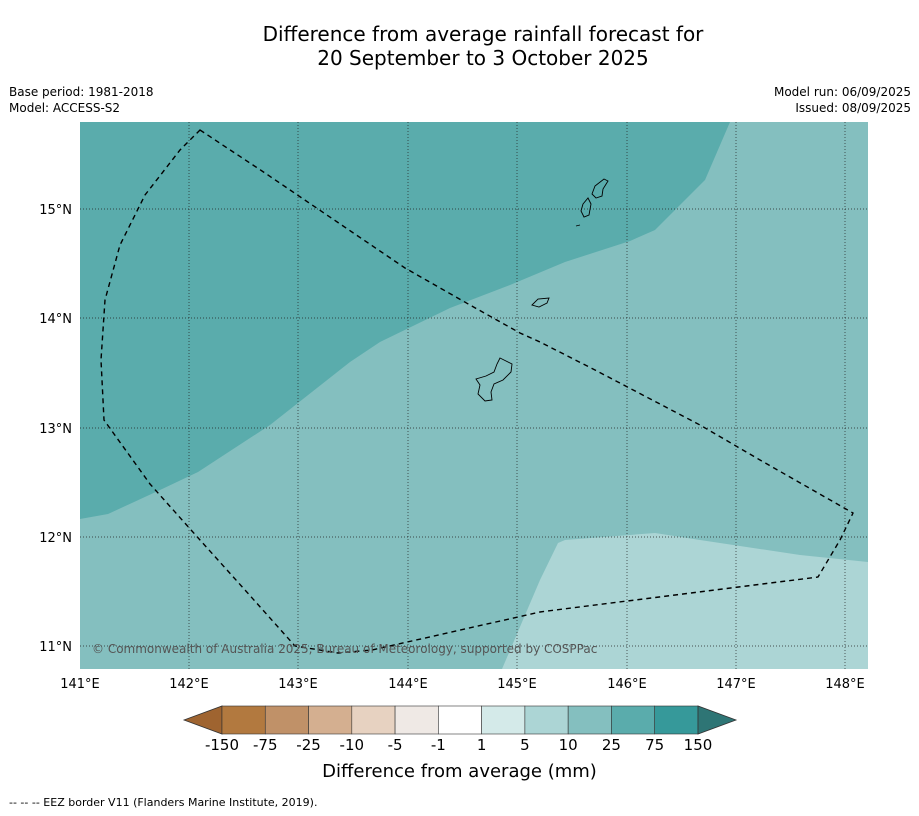 The image size is (919, 816). Describe the element at coordinates (655, 745) in the screenshot. I see `colorbar-tick-label: 75` at that location.